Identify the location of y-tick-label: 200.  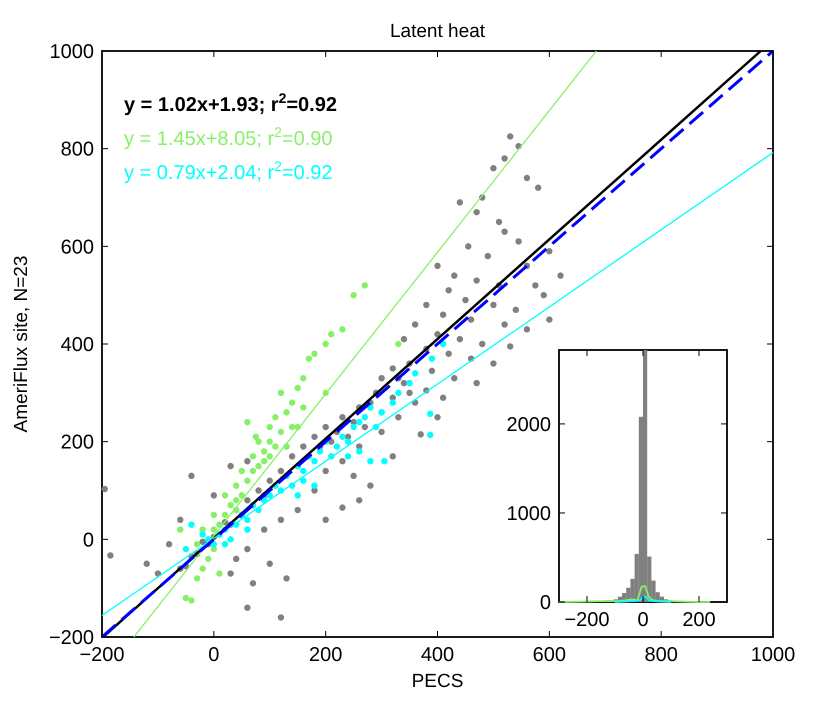
(77, 443).